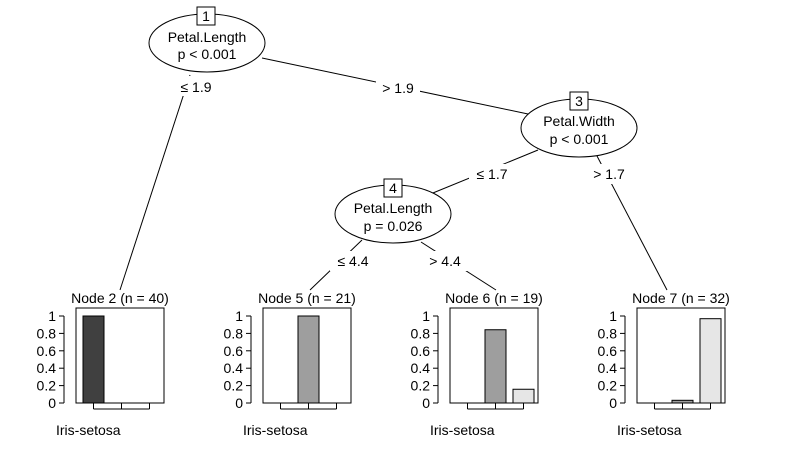  Describe the element at coordinates (579, 101) in the screenshot. I see `node-id-label: 3` at that location.